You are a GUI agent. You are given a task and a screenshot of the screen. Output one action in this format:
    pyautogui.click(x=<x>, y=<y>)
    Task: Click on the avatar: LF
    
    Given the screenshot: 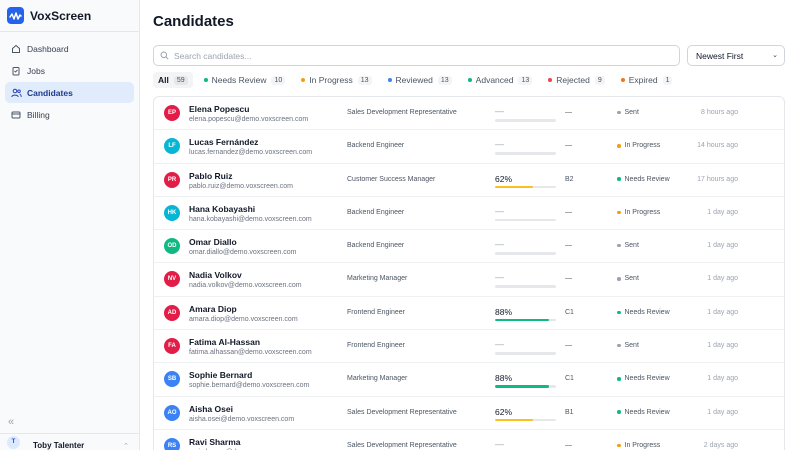 What is the action you would take?
    pyautogui.click(x=172, y=146)
    